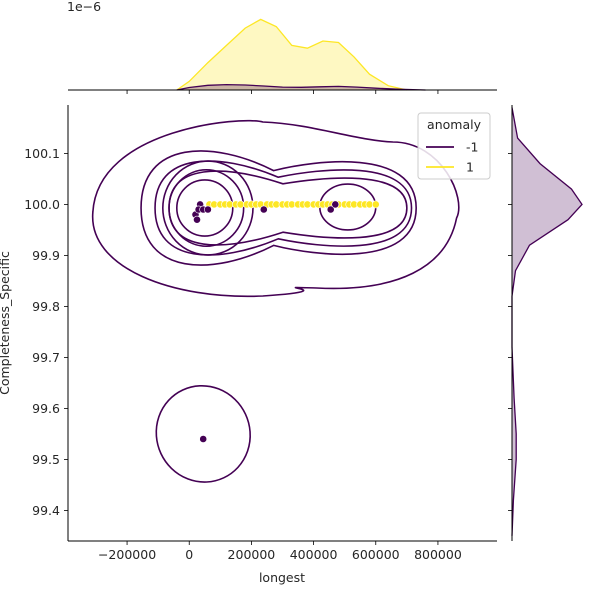  I want to click on y-tick-label: 100.0, so click(42, 204).